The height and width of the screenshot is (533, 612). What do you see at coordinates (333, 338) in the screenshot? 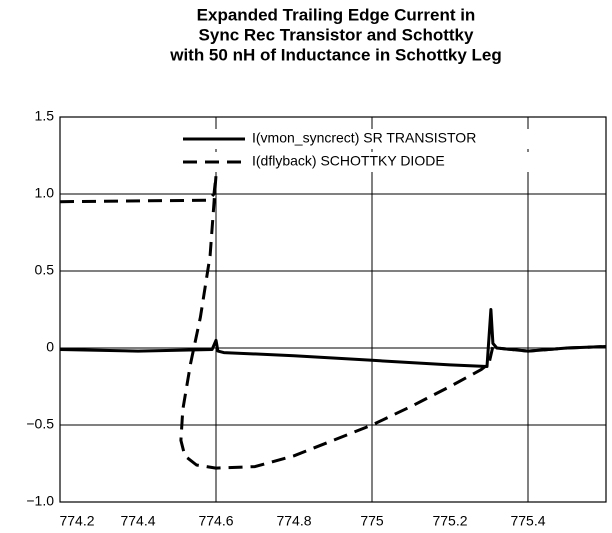
I see `series-line` at bounding box center [333, 338].